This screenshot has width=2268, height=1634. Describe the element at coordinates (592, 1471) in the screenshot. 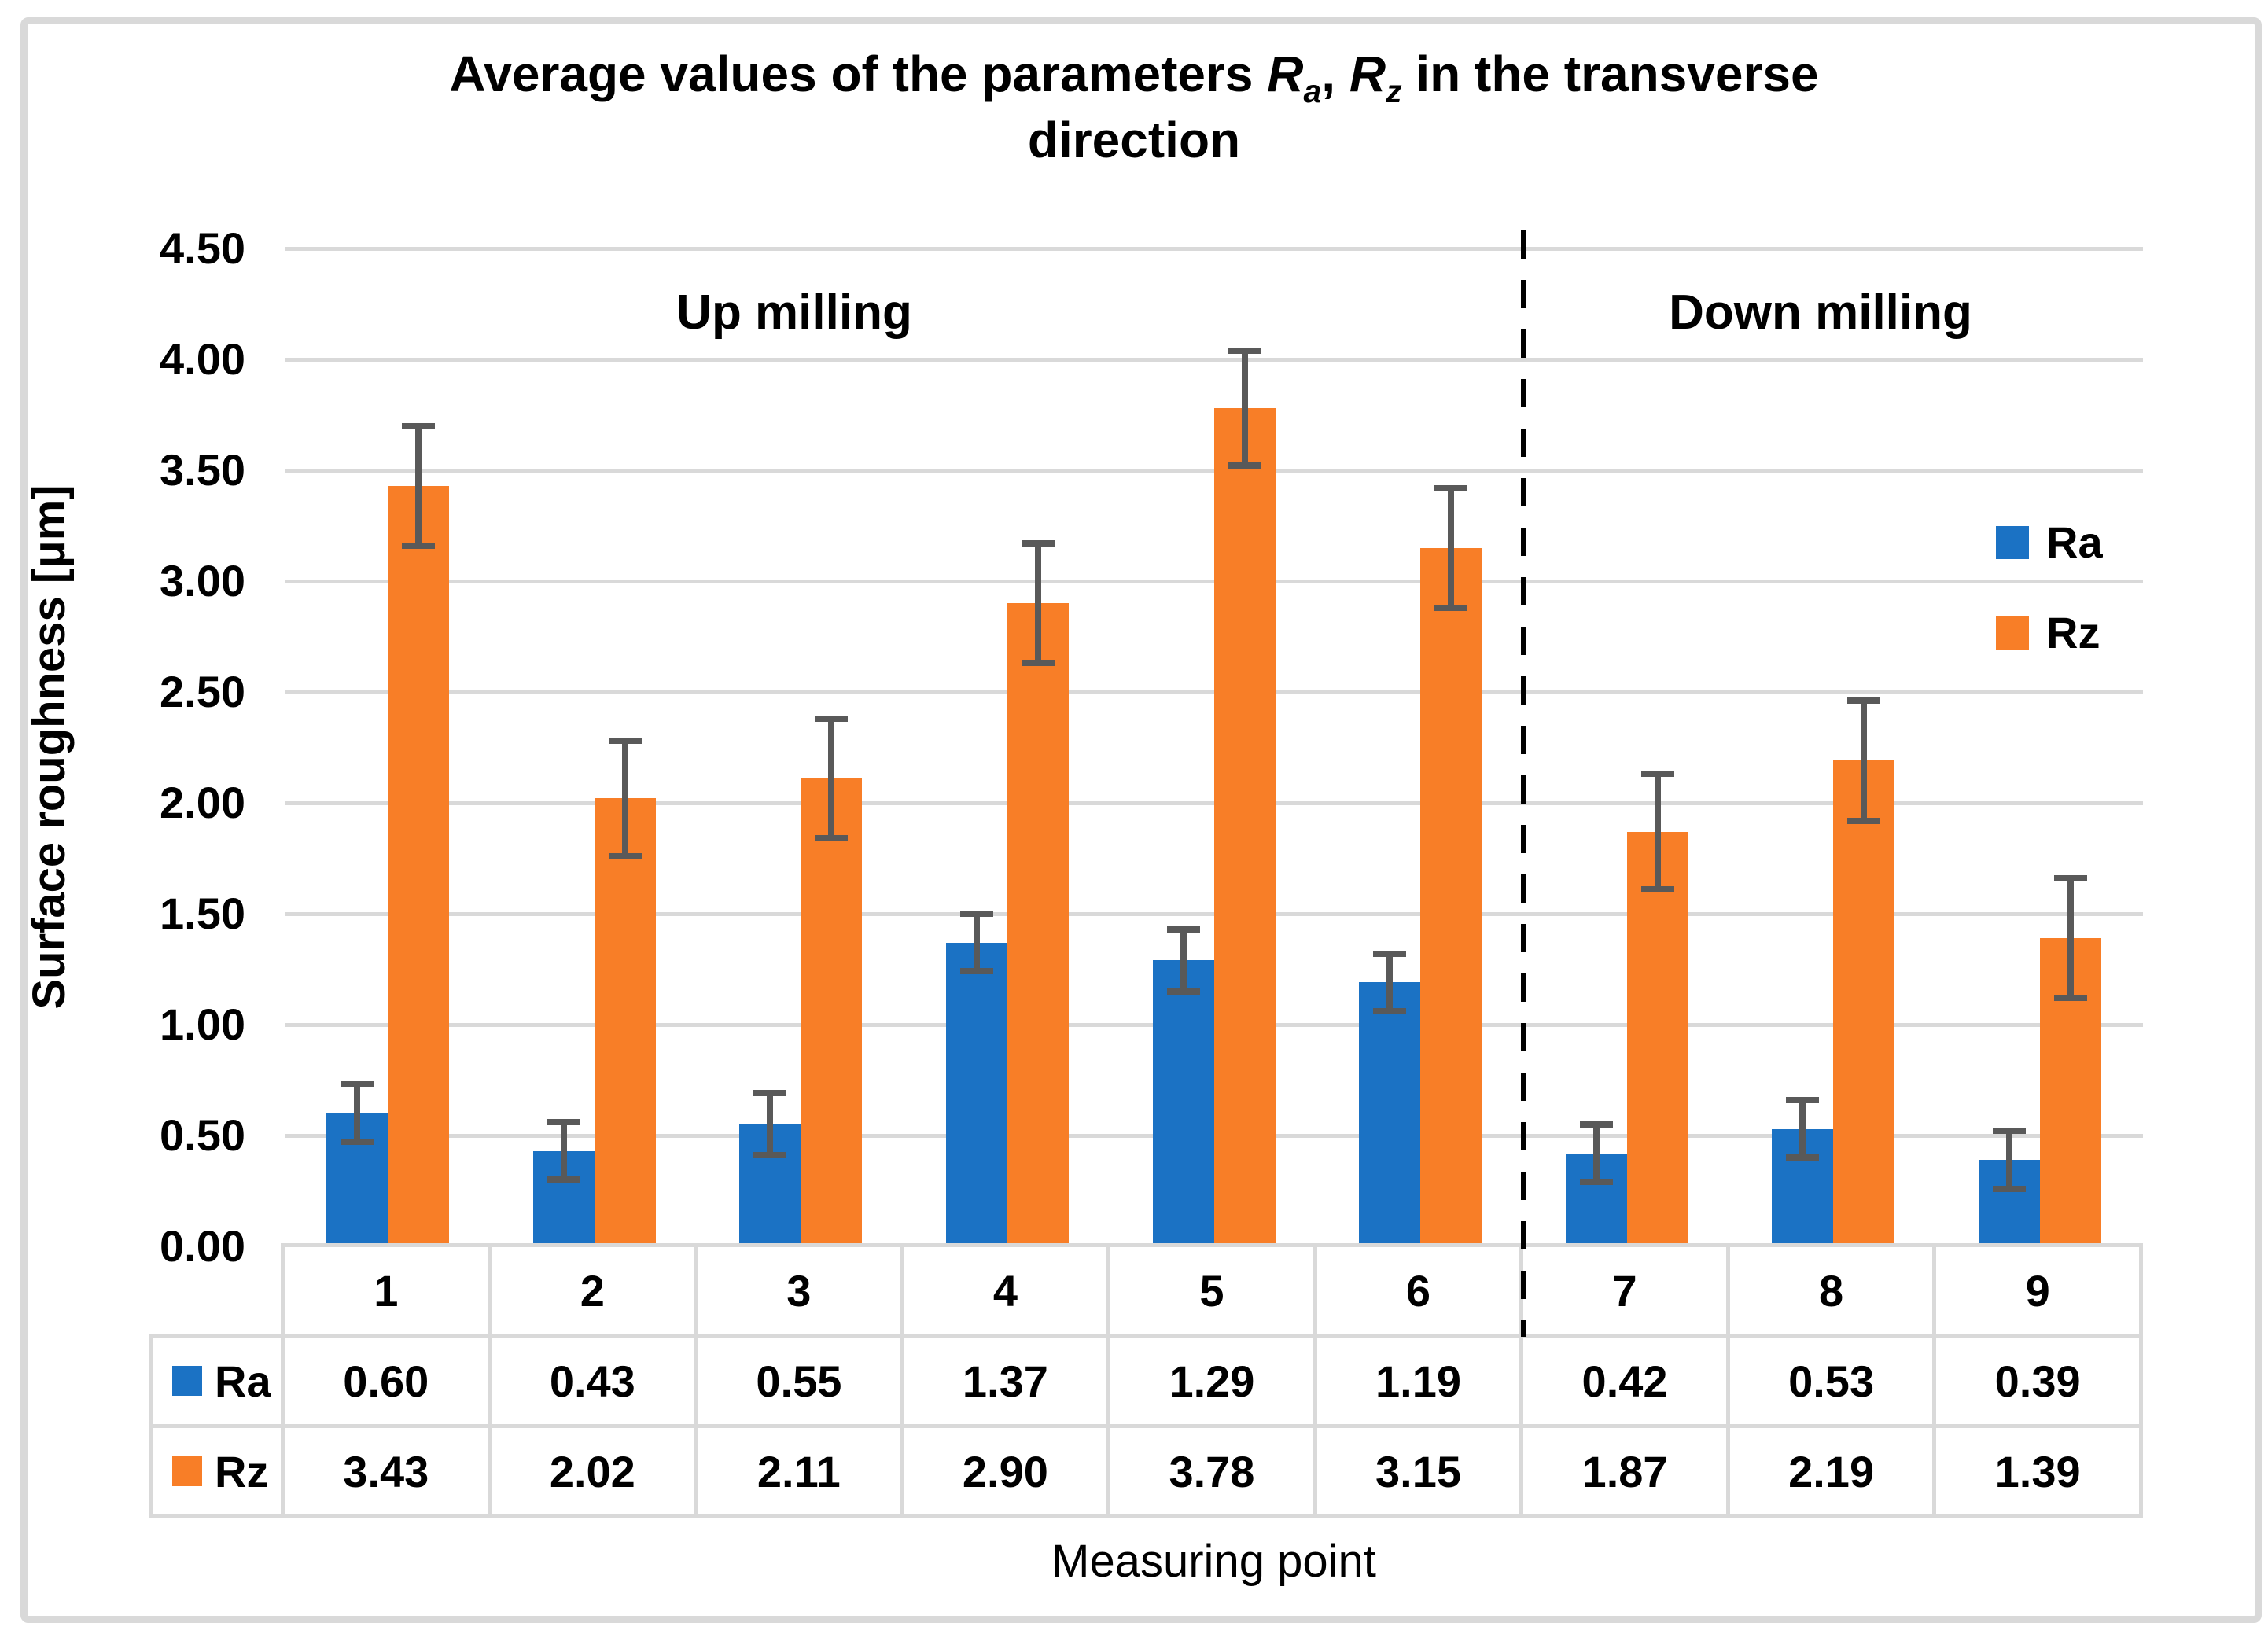

I see `table-value-Rz-2: 2.02` at that location.